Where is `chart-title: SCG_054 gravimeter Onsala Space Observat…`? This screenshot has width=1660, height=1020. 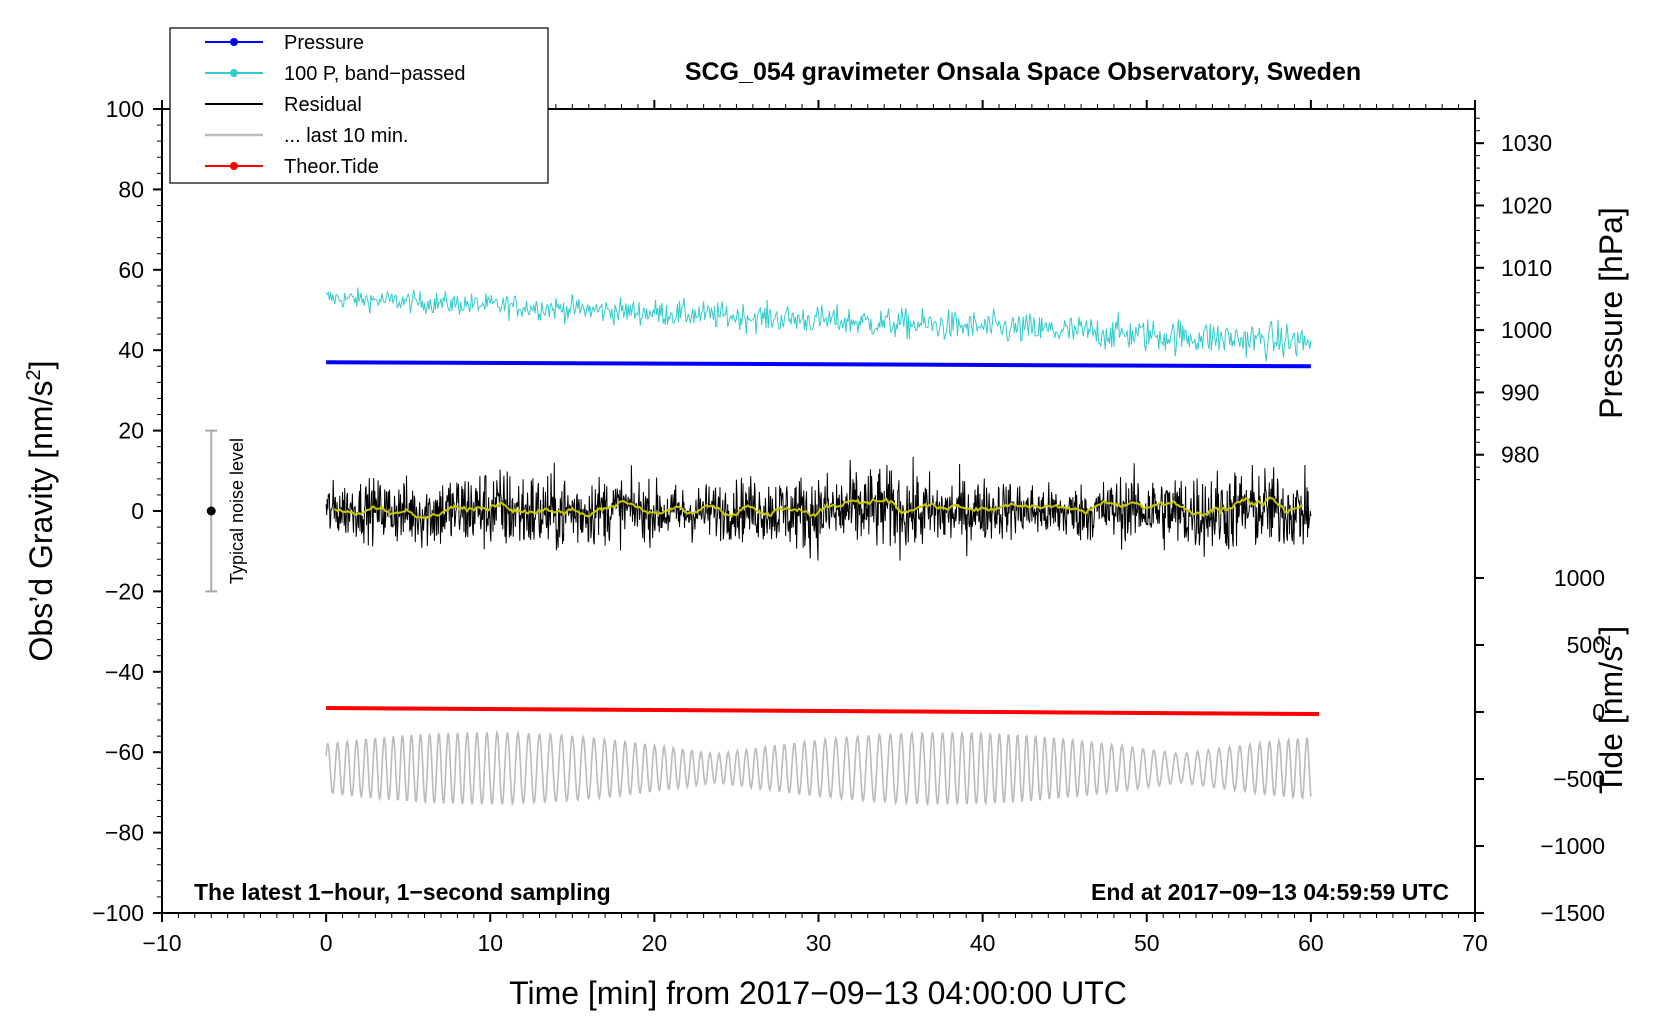
chart-title: SCG_054 gravimeter Onsala Space Observat… is located at coordinates (1023, 72).